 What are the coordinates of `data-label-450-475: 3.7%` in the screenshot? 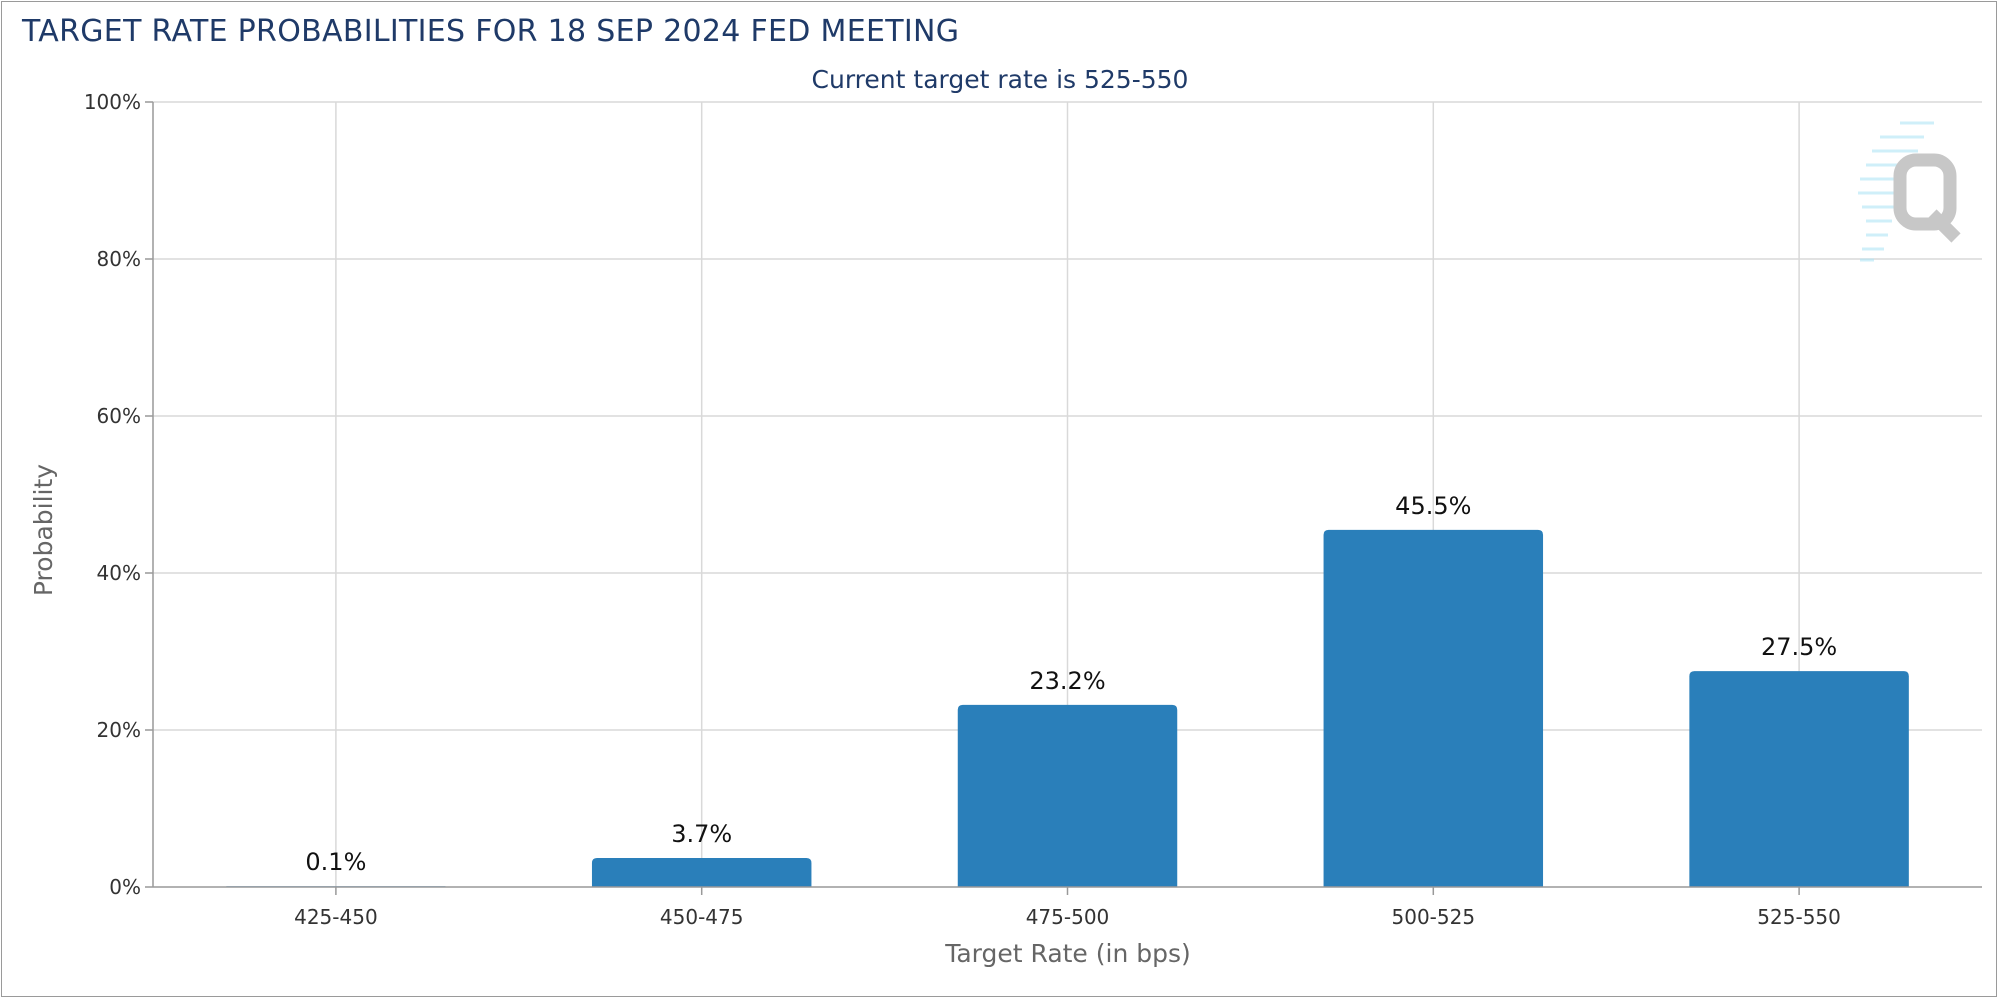 It's located at (701, 834).